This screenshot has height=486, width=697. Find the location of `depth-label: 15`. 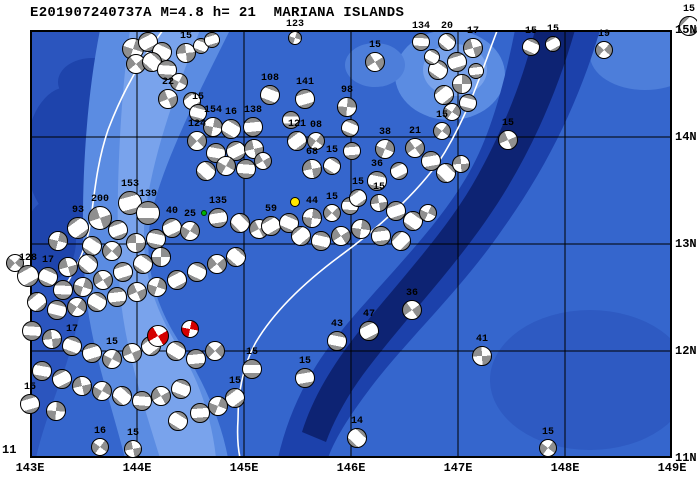

depth-label: 15 is located at coordinates (689, 9).